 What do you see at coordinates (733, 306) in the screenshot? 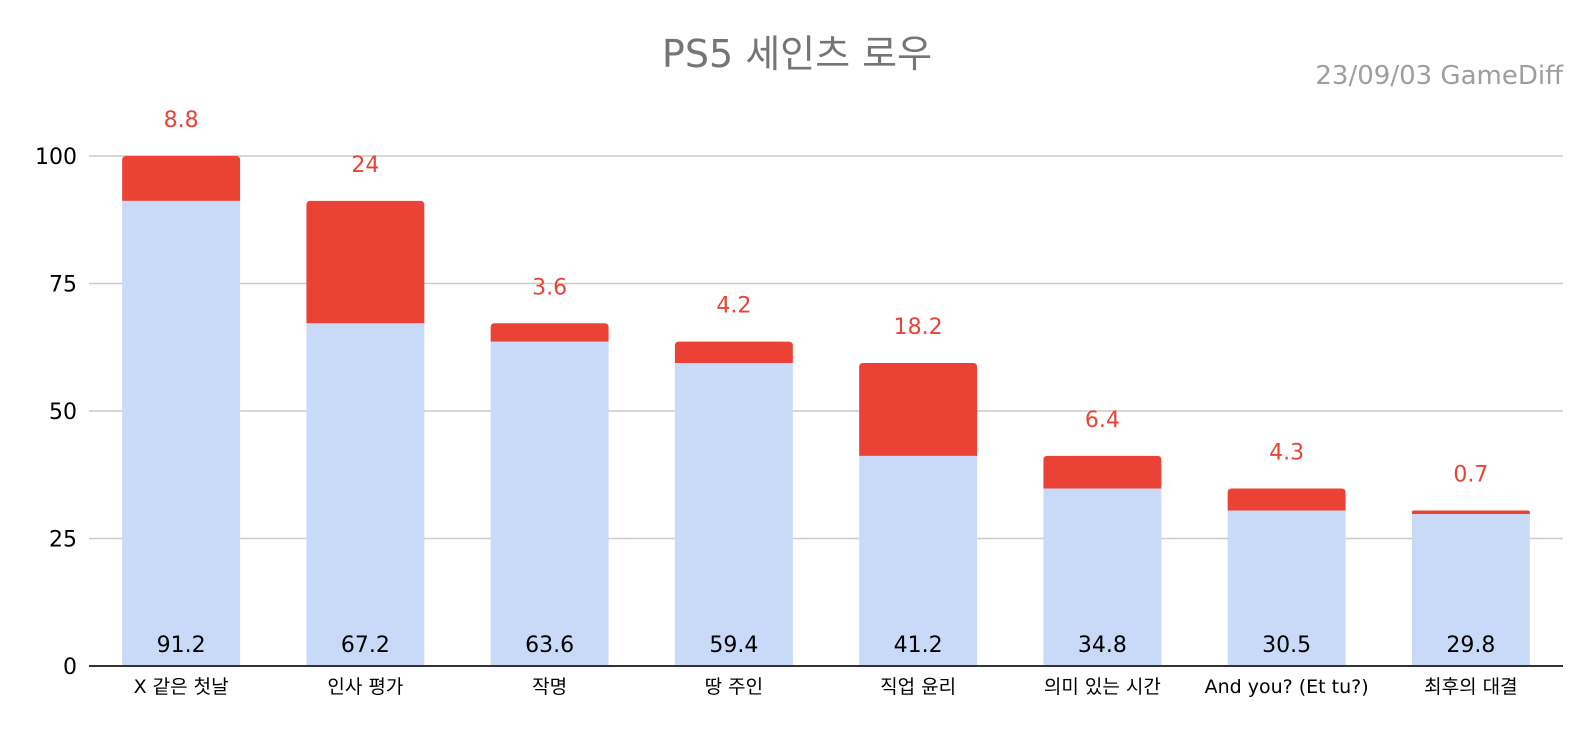
I see `bar-top-label: 4.2` at bounding box center [733, 306].